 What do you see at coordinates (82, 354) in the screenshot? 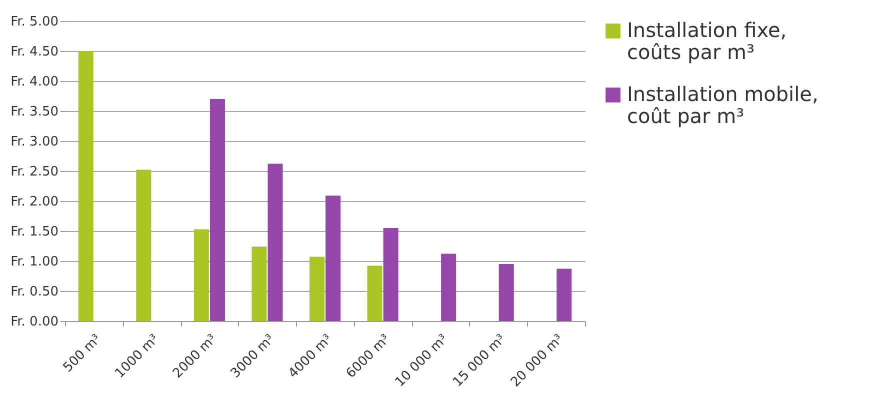
I see `x-tick-label: 500 m³` at bounding box center [82, 354].